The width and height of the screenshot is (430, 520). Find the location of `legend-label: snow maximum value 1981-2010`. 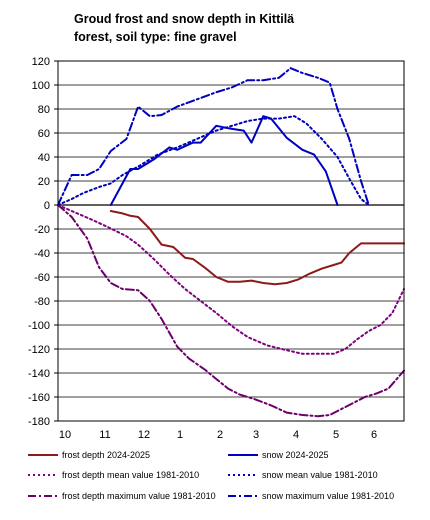

legend-label: snow maximum value 1981-2010 is located at coordinates (328, 496).